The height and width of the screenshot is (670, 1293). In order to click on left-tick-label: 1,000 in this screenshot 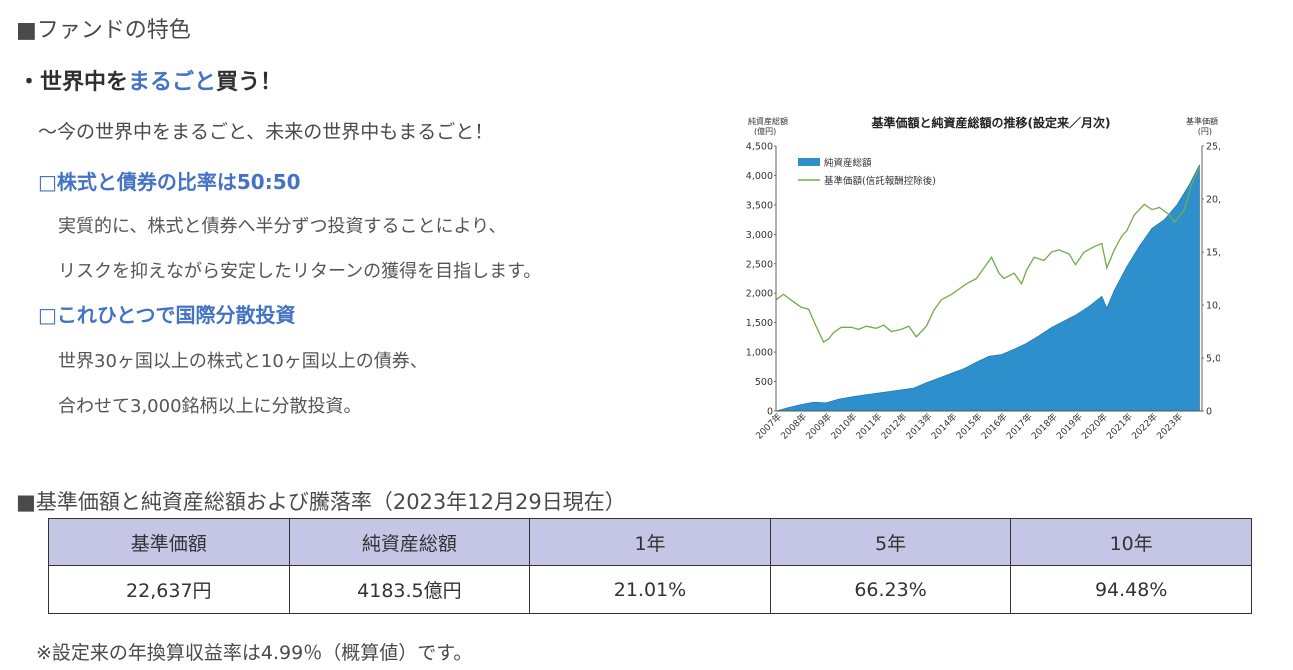, I will do `click(759, 353)`.